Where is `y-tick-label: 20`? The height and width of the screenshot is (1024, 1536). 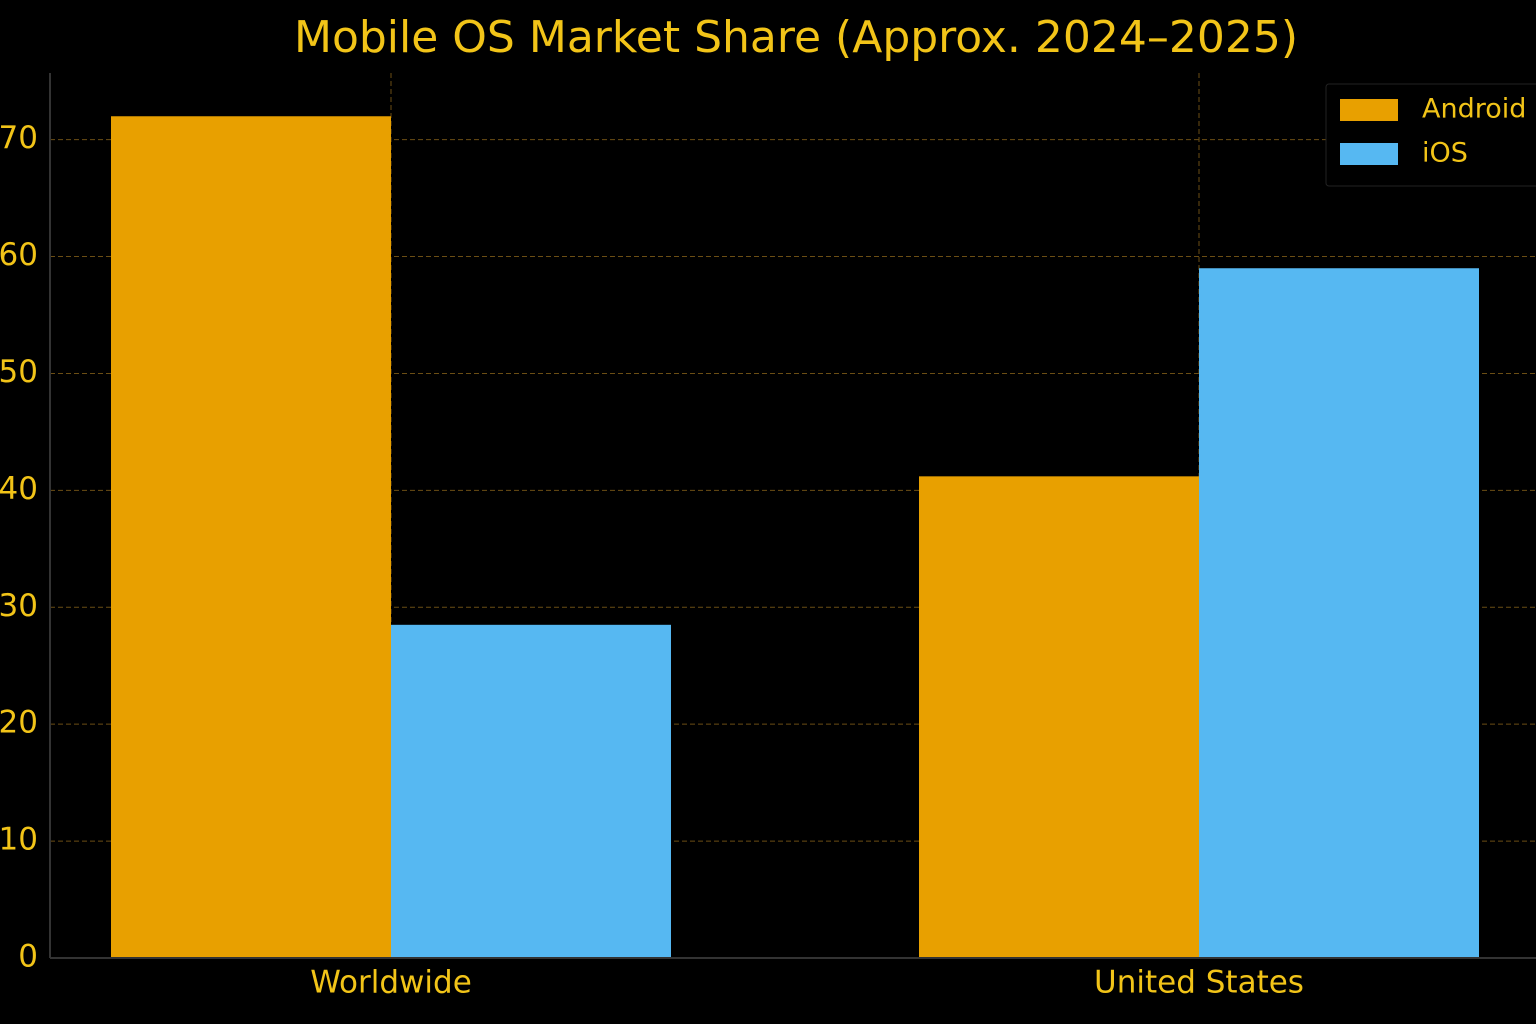 y-tick-label: 20 is located at coordinates (19, 723).